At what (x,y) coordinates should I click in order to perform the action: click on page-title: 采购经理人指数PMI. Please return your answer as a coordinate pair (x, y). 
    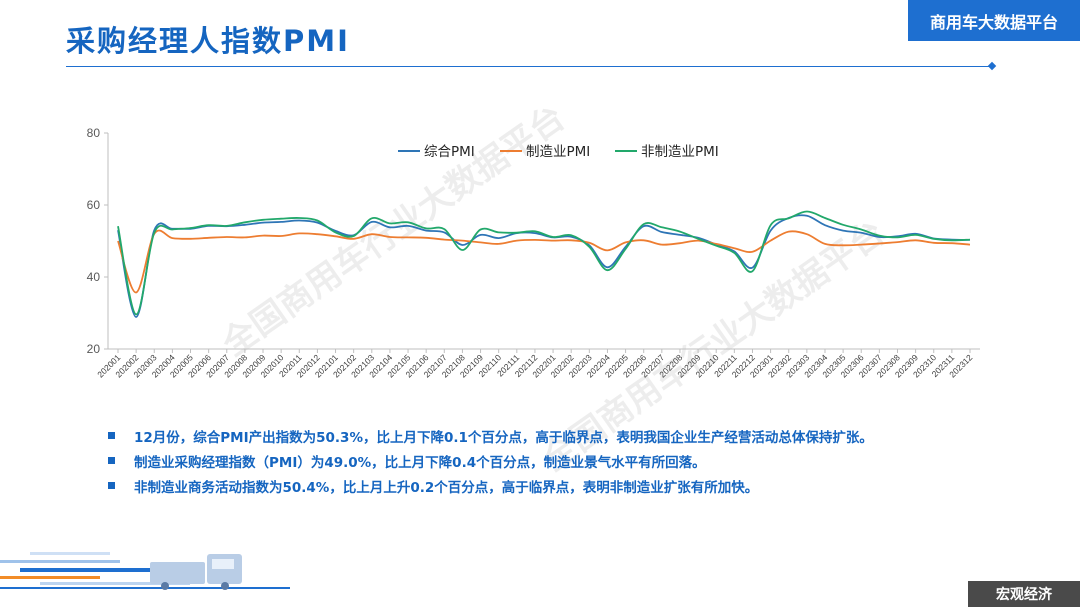
    Looking at the image, I should click on (208, 41).